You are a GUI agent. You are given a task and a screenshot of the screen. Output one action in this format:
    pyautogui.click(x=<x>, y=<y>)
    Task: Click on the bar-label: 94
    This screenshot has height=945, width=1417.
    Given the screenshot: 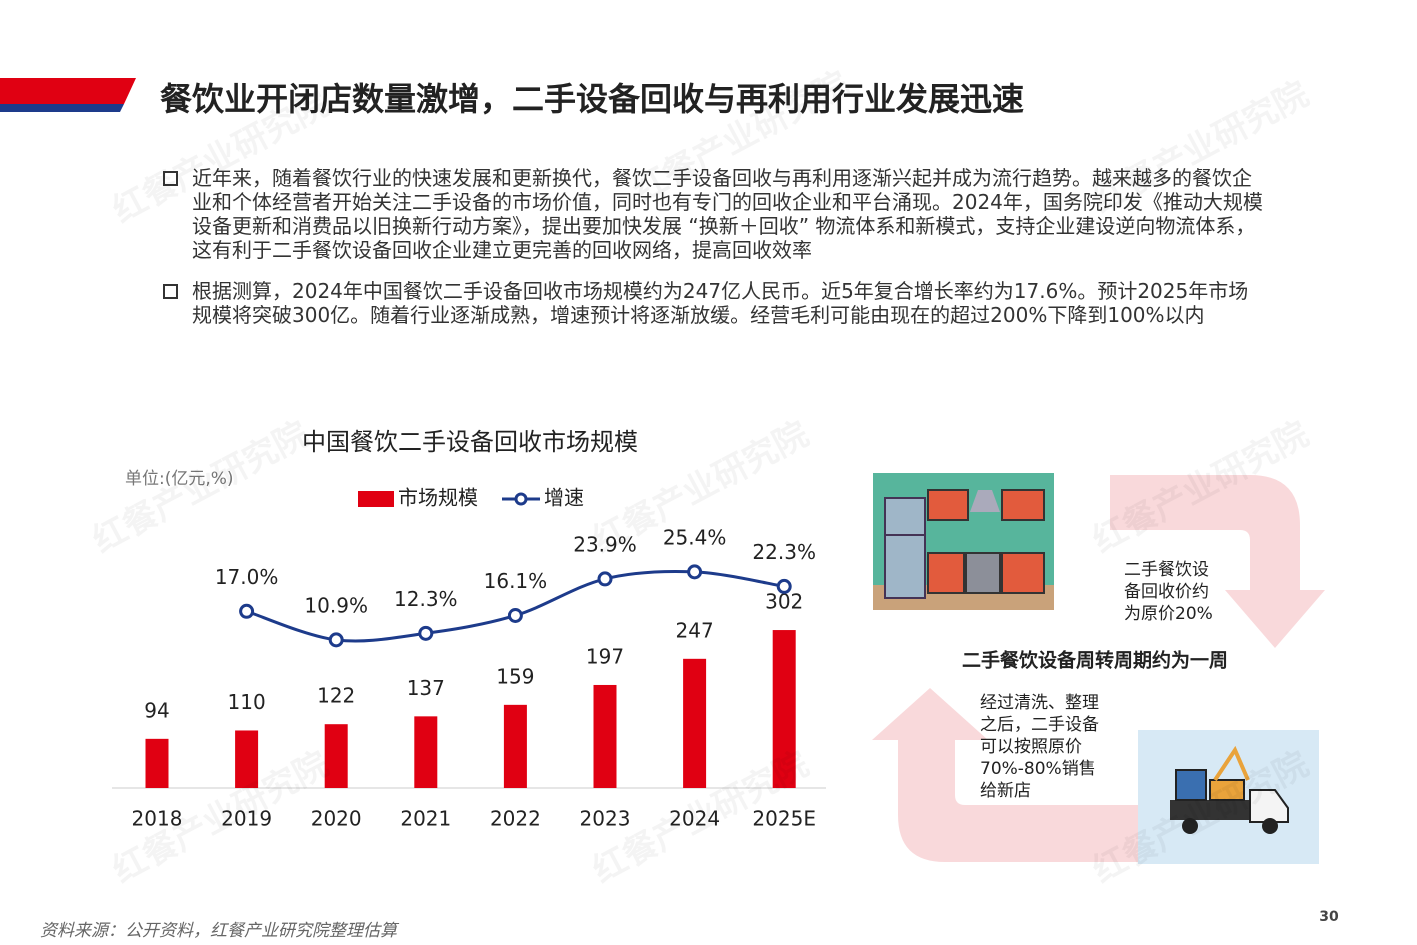 What is the action you would take?
    pyautogui.click(x=156, y=710)
    